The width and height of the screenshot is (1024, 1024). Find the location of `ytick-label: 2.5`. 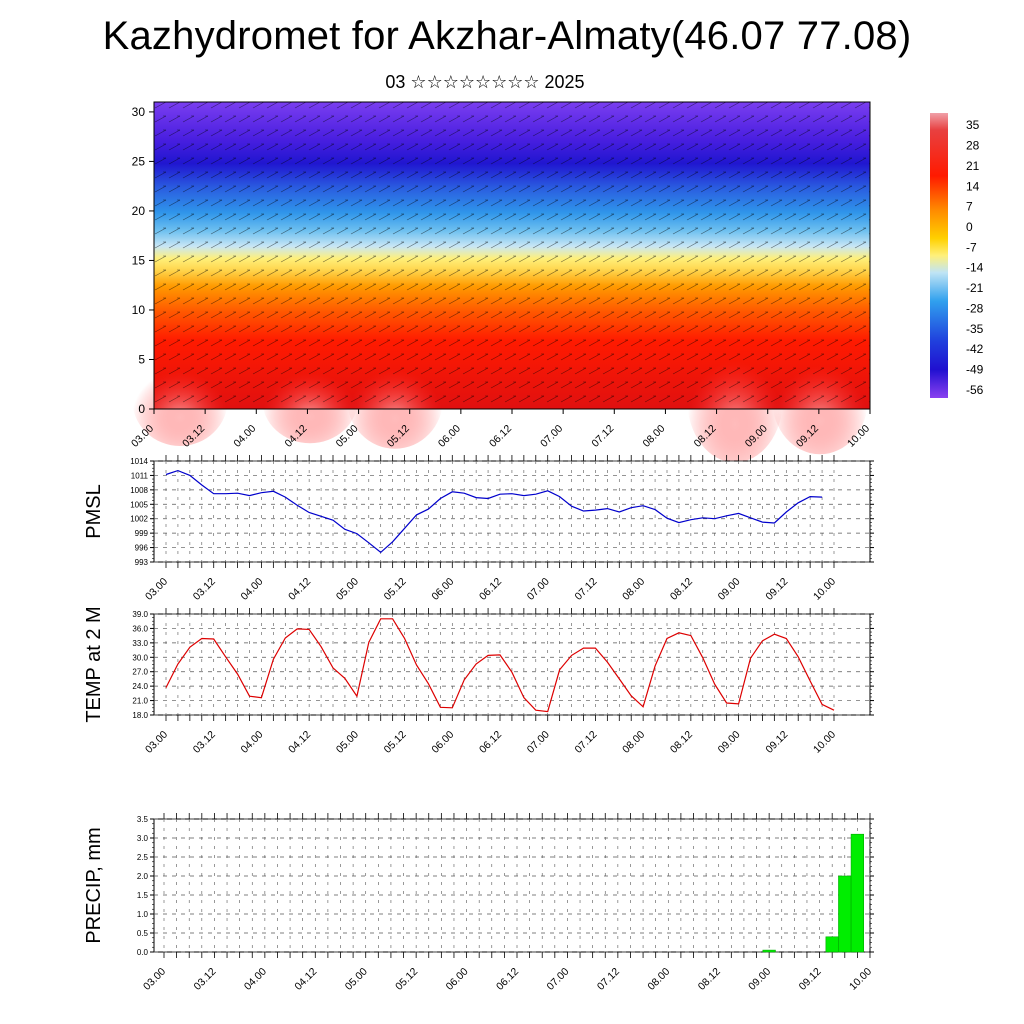

ytick-label: 2.5 is located at coordinates (143, 857).